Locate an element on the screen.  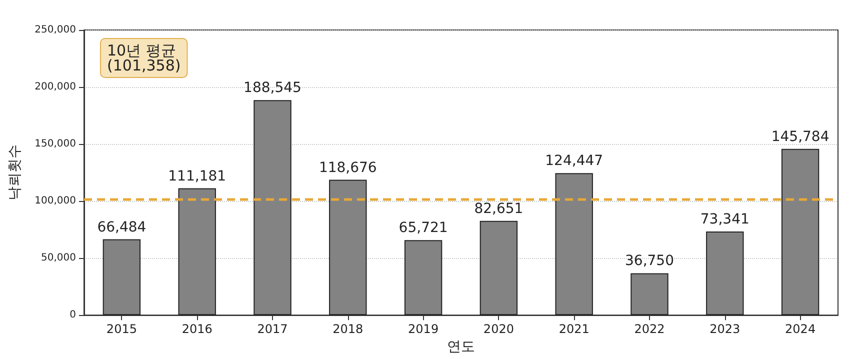
y-tick-label: 100,000 is located at coordinates (55, 201).